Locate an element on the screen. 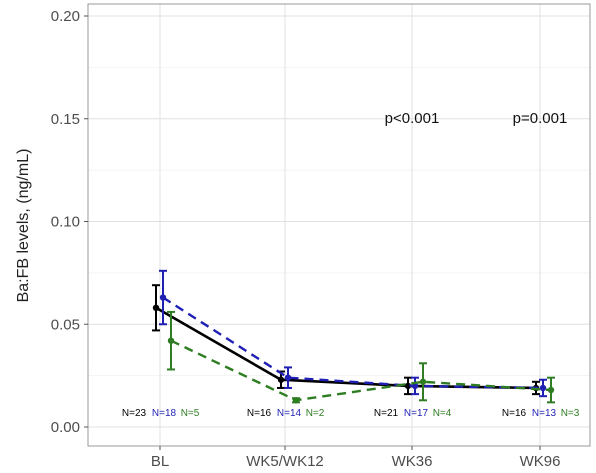 The width and height of the screenshot is (596, 473). y-tick-label: 0.05 is located at coordinates (65, 324).